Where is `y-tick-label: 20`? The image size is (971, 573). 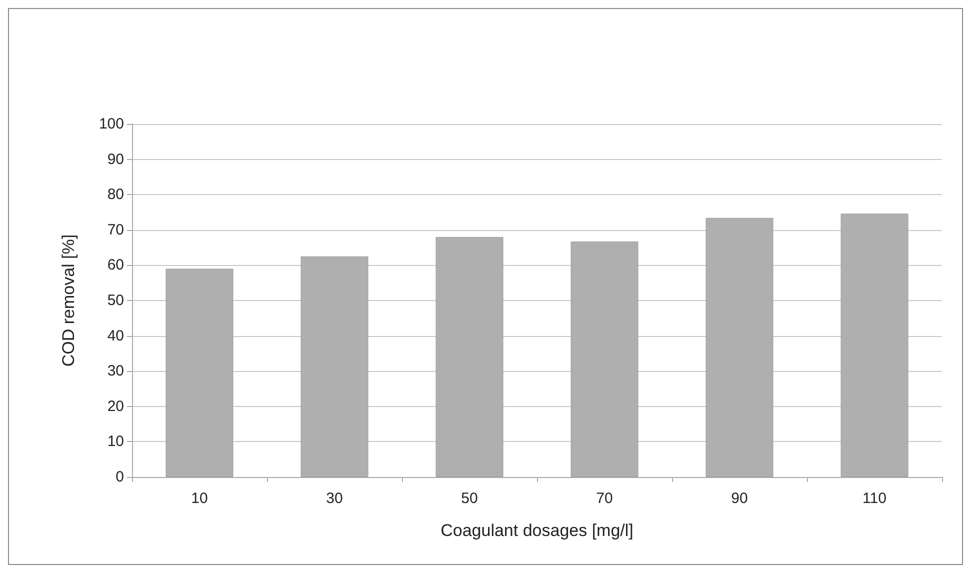 y-tick-label: 20 is located at coordinates (115, 406).